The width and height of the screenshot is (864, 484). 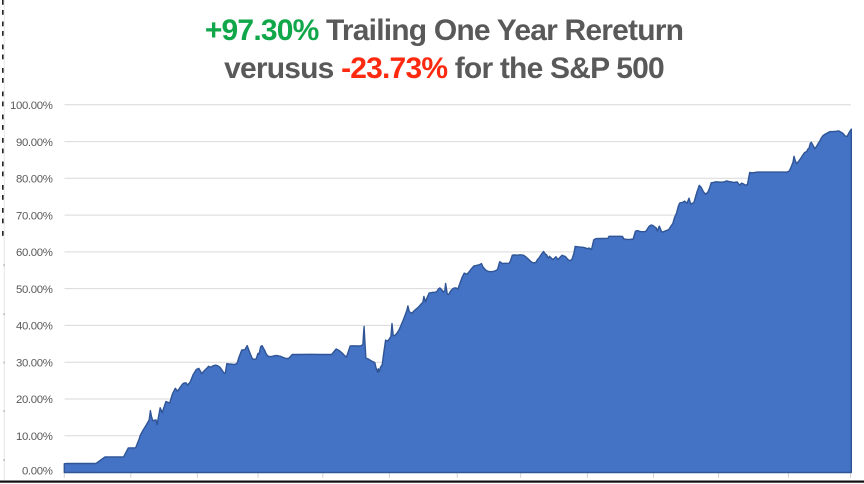 What do you see at coordinates (34, 327) in the screenshot?
I see `svg-text: 40.00%` at bounding box center [34, 327].